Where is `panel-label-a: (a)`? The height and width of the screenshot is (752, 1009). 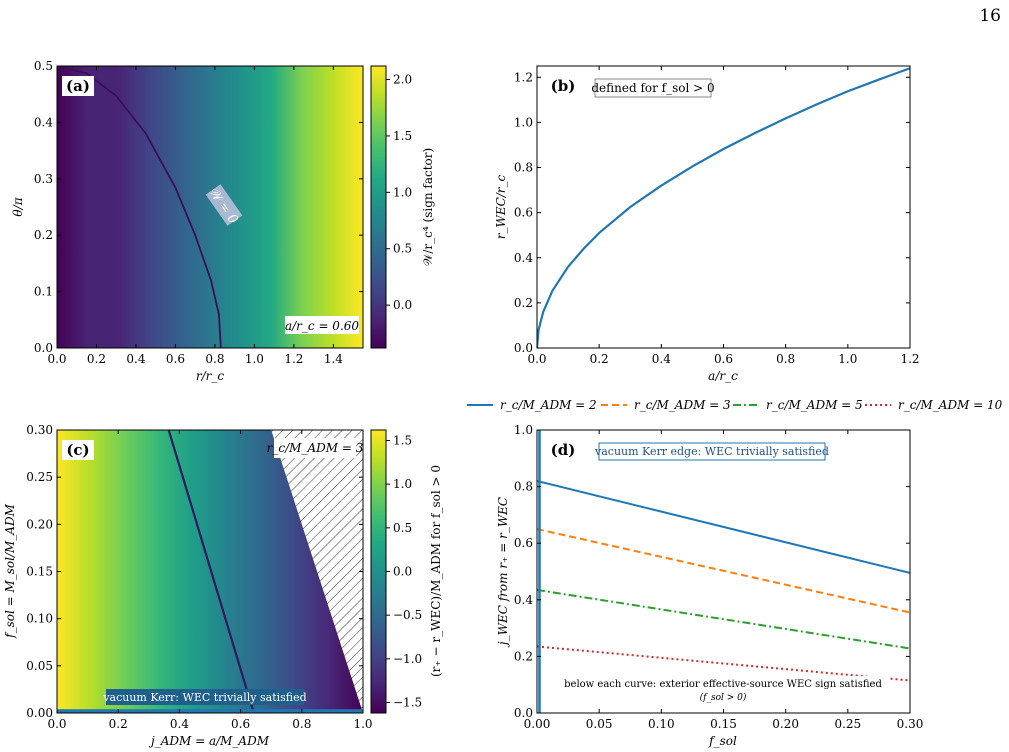
panel-label-a: (a) is located at coordinates (78, 86).